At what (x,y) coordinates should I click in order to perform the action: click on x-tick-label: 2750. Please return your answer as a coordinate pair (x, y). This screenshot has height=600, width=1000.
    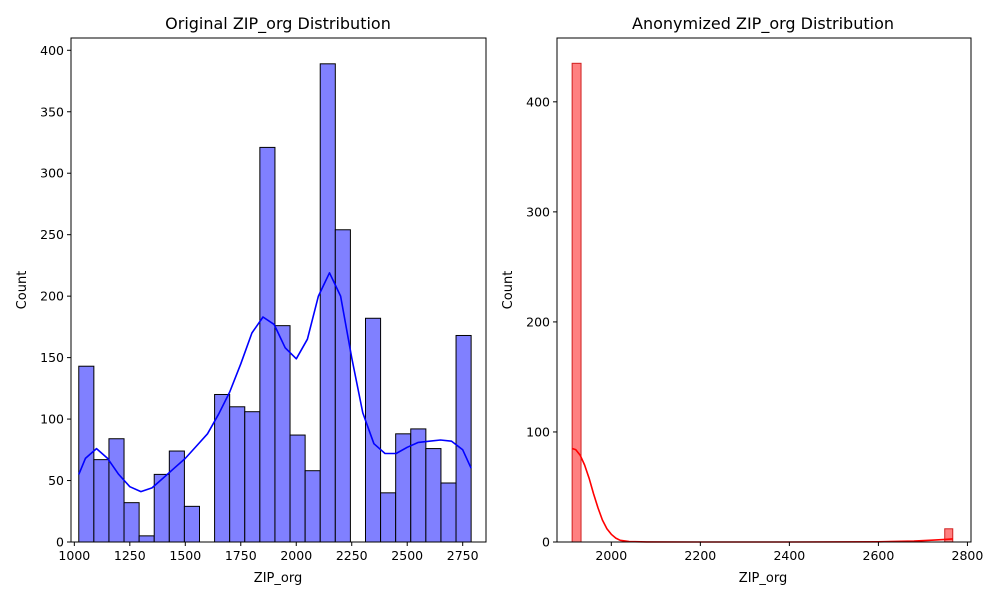
    Looking at the image, I should click on (463, 555).